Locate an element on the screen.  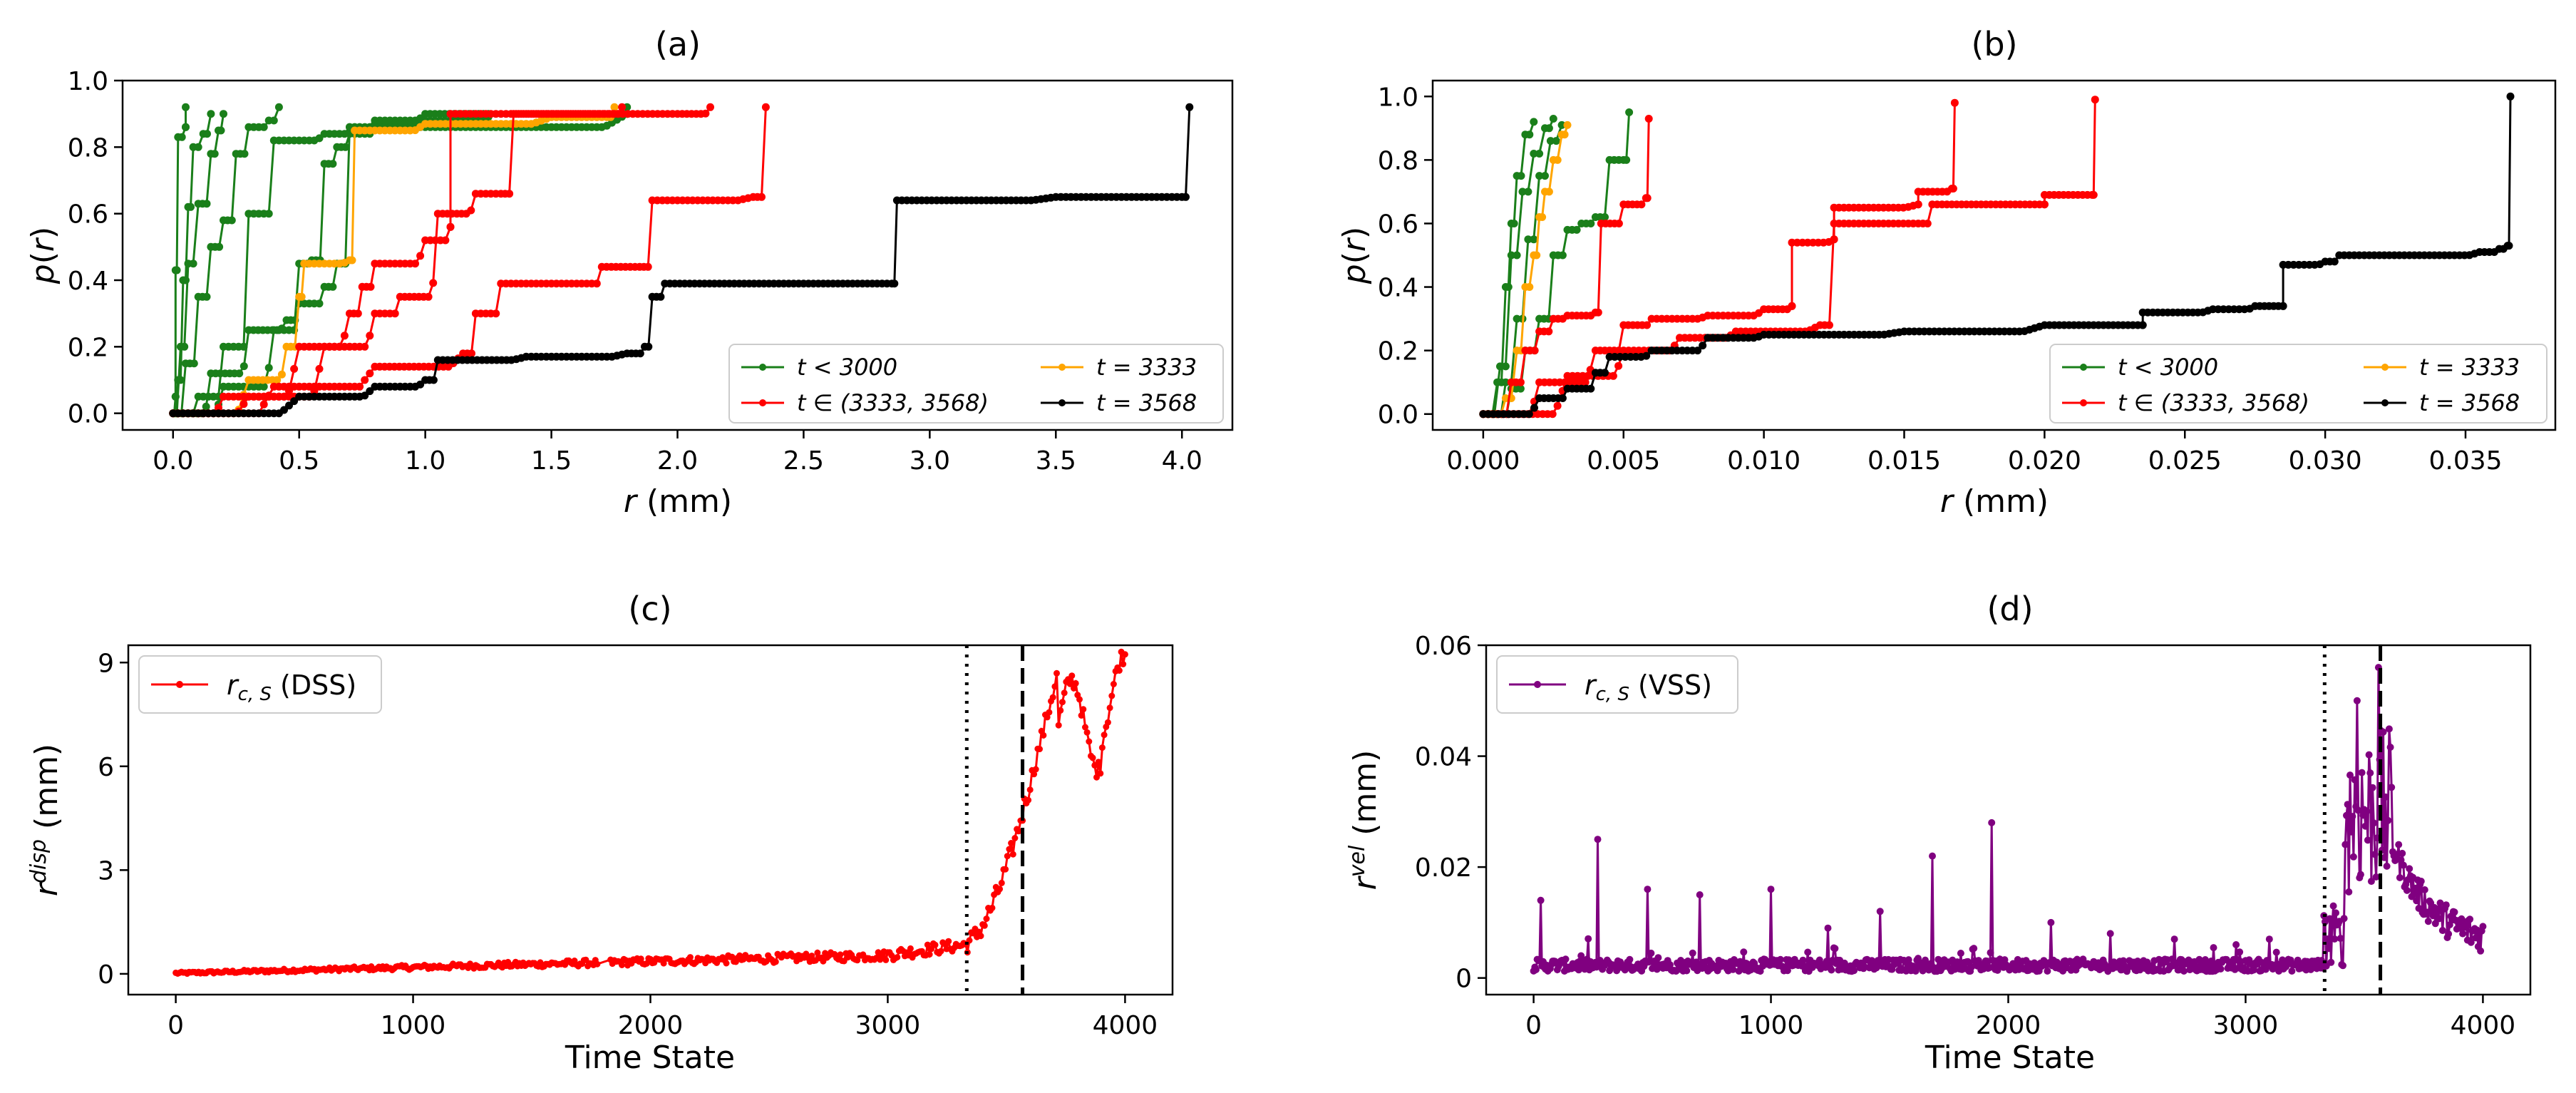
panel-c-ylabel-unit: (mm) is located at coordinates (47, 792).